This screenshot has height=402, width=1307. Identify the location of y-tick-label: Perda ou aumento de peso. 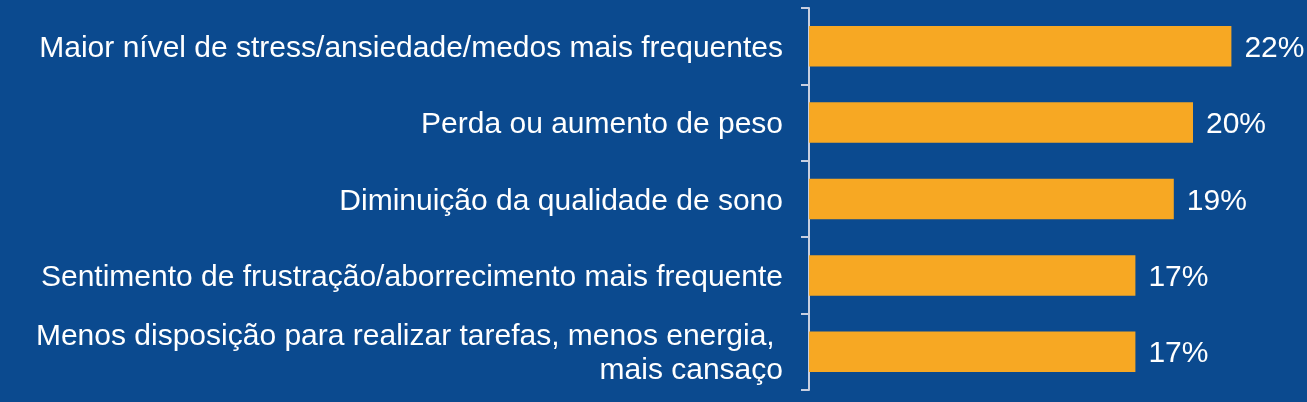
(602, 123).